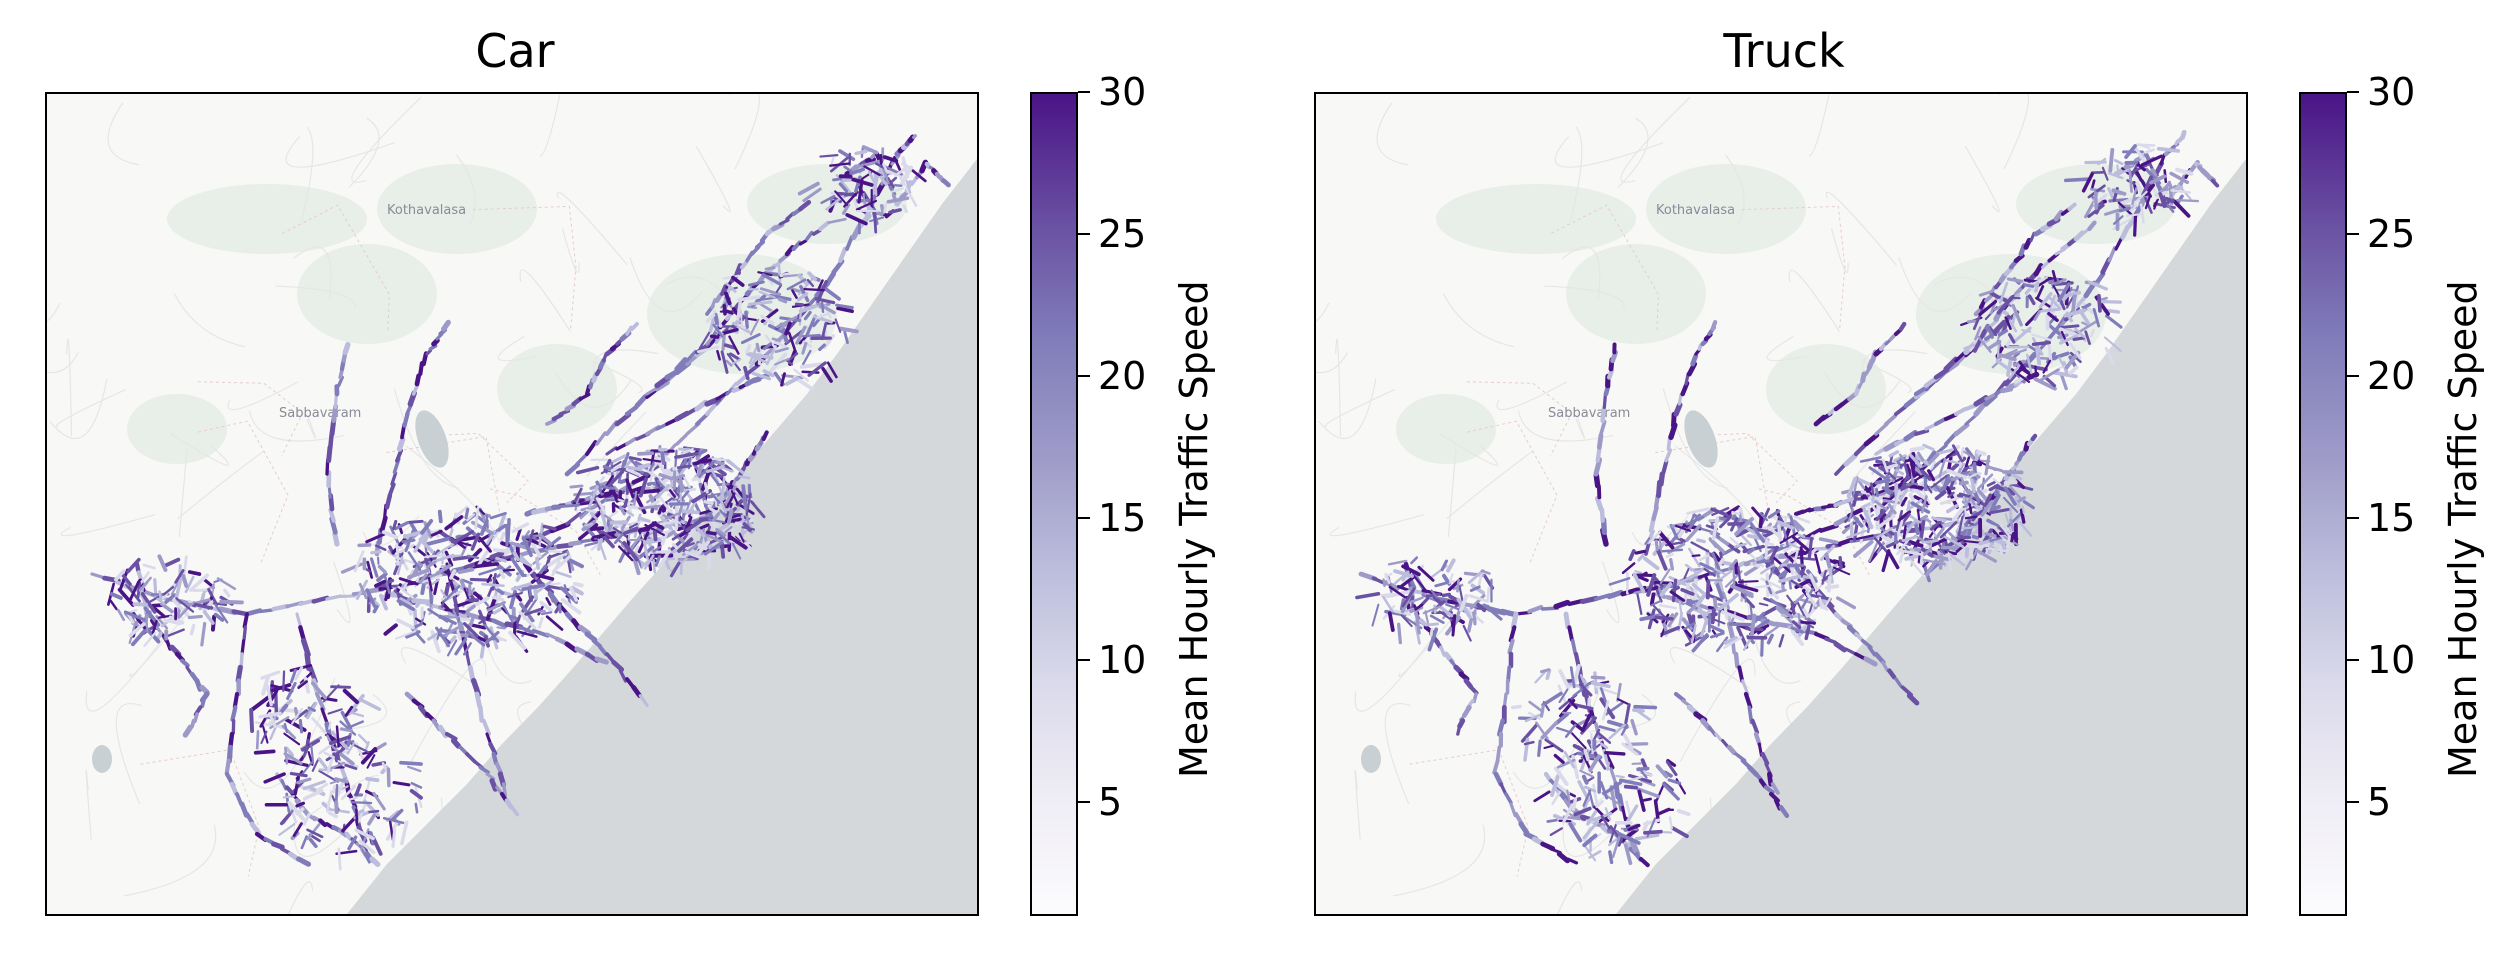 The width and height of the screenshot is (2515, 958). I want to click on place-label-kothavalasa: Kothavalasa, so click(426, 210).